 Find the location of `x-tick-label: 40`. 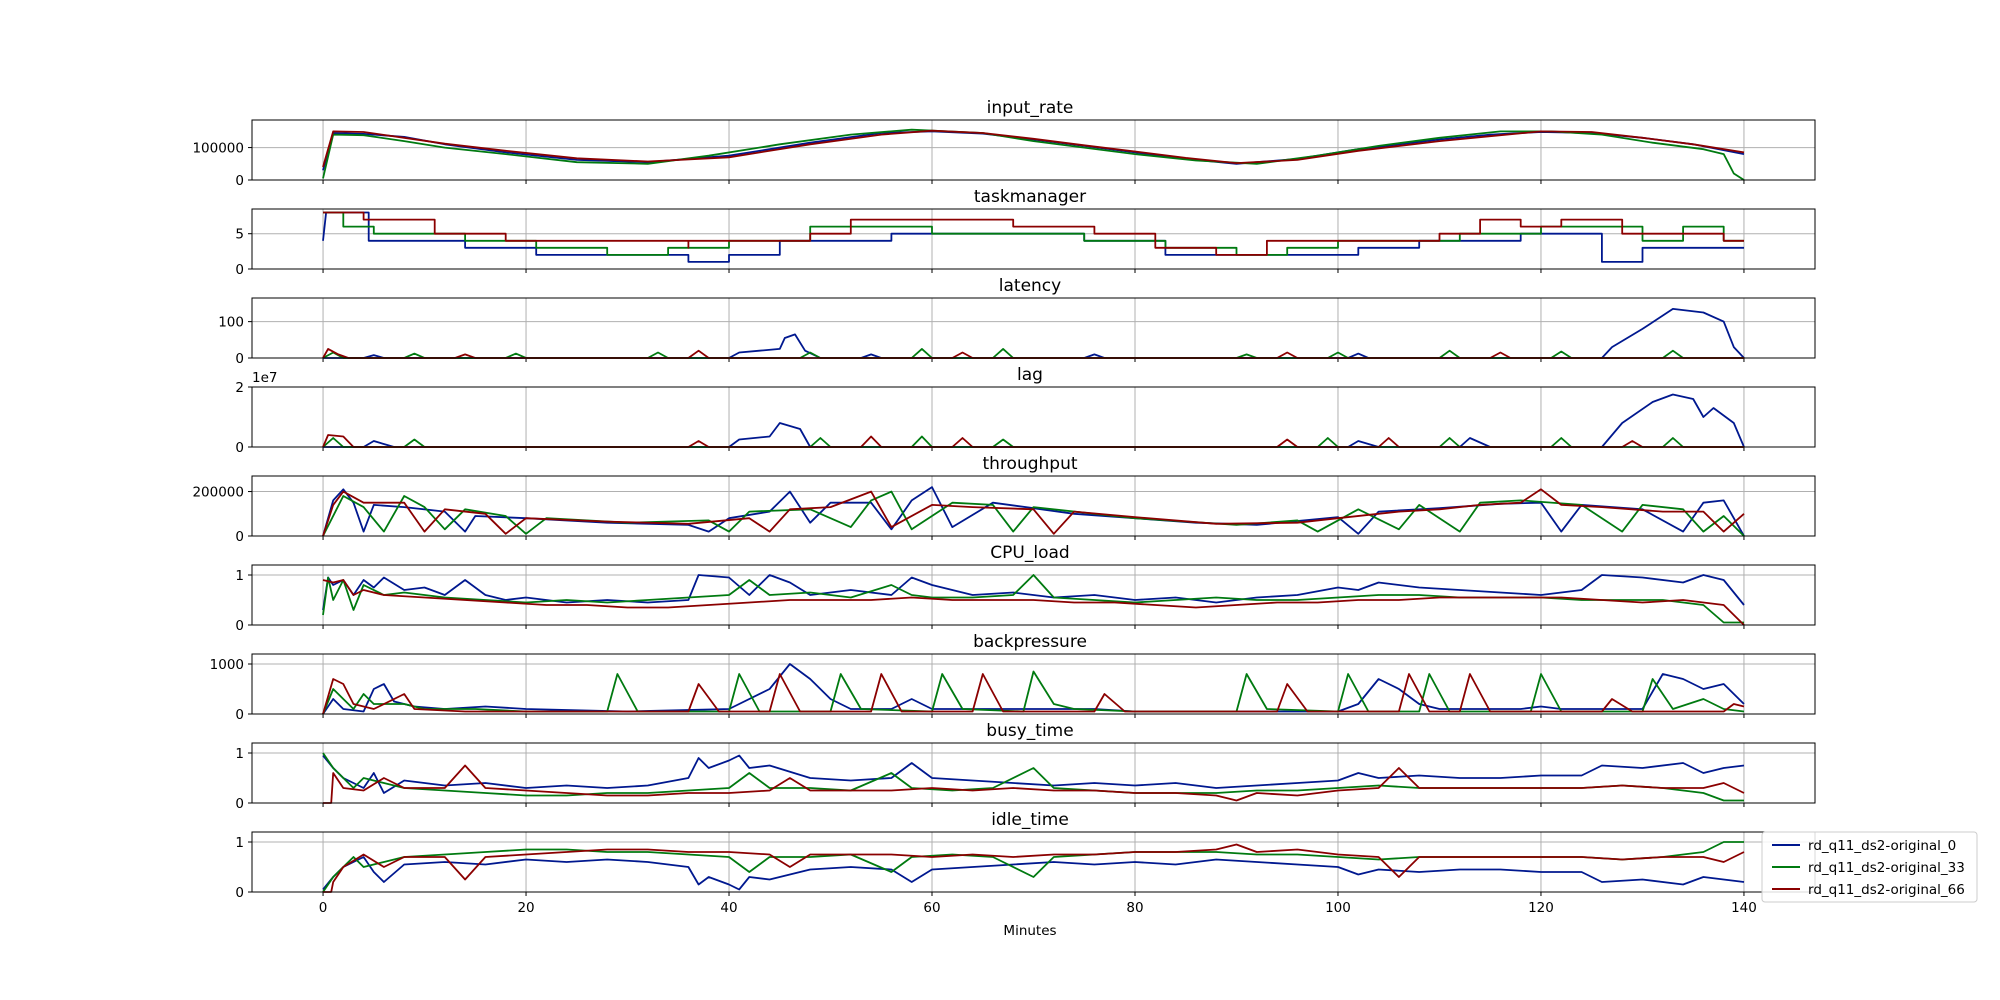

x-tick-label: 40 is located at coordinates (728, 908).